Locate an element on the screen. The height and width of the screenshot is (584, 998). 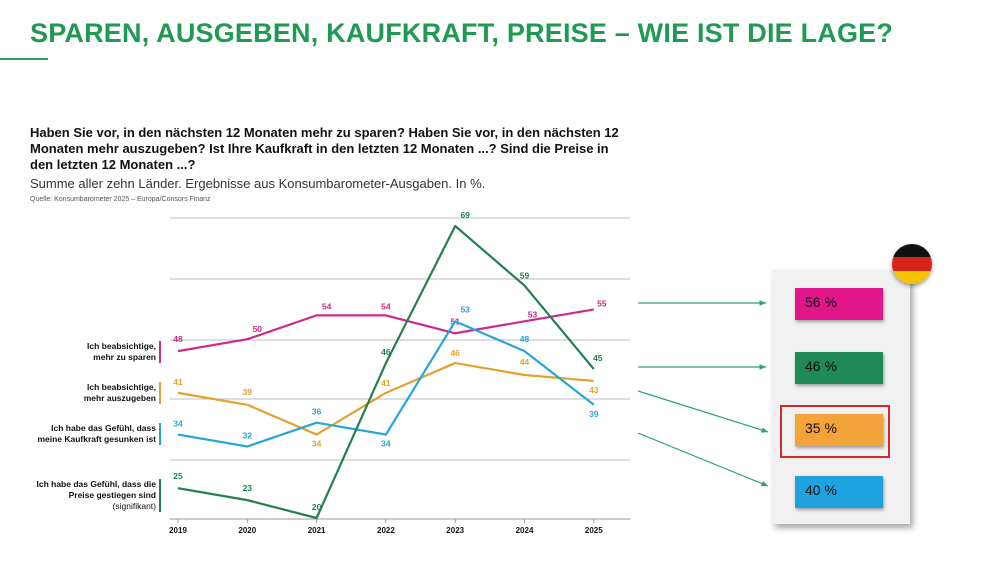
x-tick-label: 2021 is located at coordinates (317, 530).